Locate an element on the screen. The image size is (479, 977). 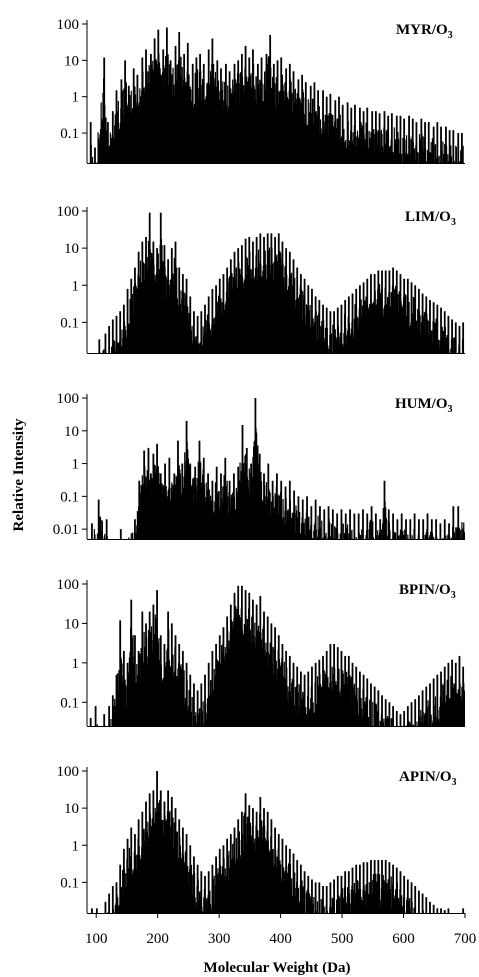
panel-title-main: HUM/O is located at coordinates (421, 404).